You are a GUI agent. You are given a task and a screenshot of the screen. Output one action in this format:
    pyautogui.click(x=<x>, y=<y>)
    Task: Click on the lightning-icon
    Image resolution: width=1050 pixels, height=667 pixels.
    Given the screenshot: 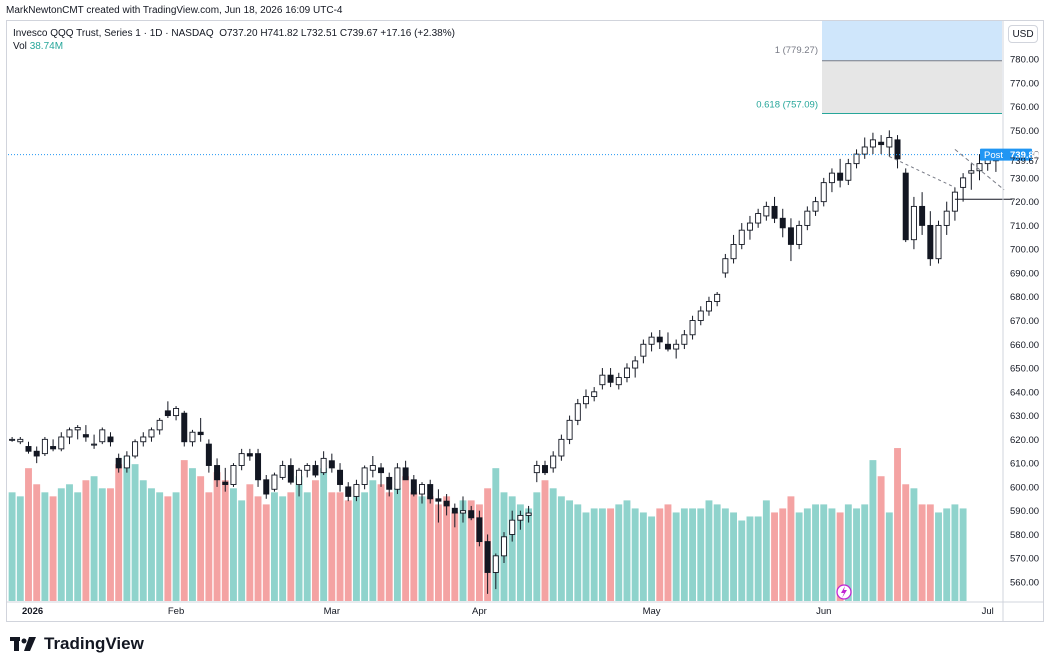 What is the action you would take?
    pyautogui.click(x=844, y=592)
    